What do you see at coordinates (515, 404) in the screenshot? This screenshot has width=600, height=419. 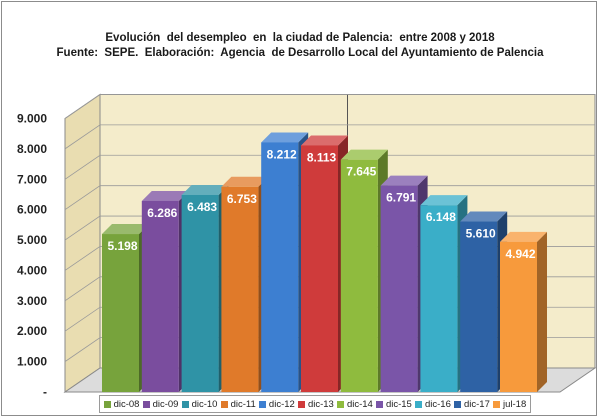 I see `legend-label: jul-18` at bounding box center [515, 404].